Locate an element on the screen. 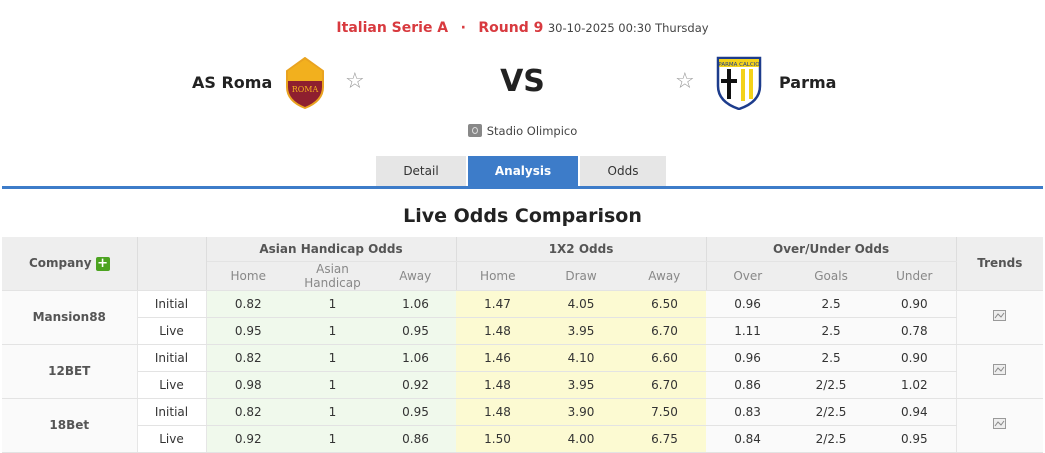  odds-value: 1.50 is located at coordinates (498, 439).